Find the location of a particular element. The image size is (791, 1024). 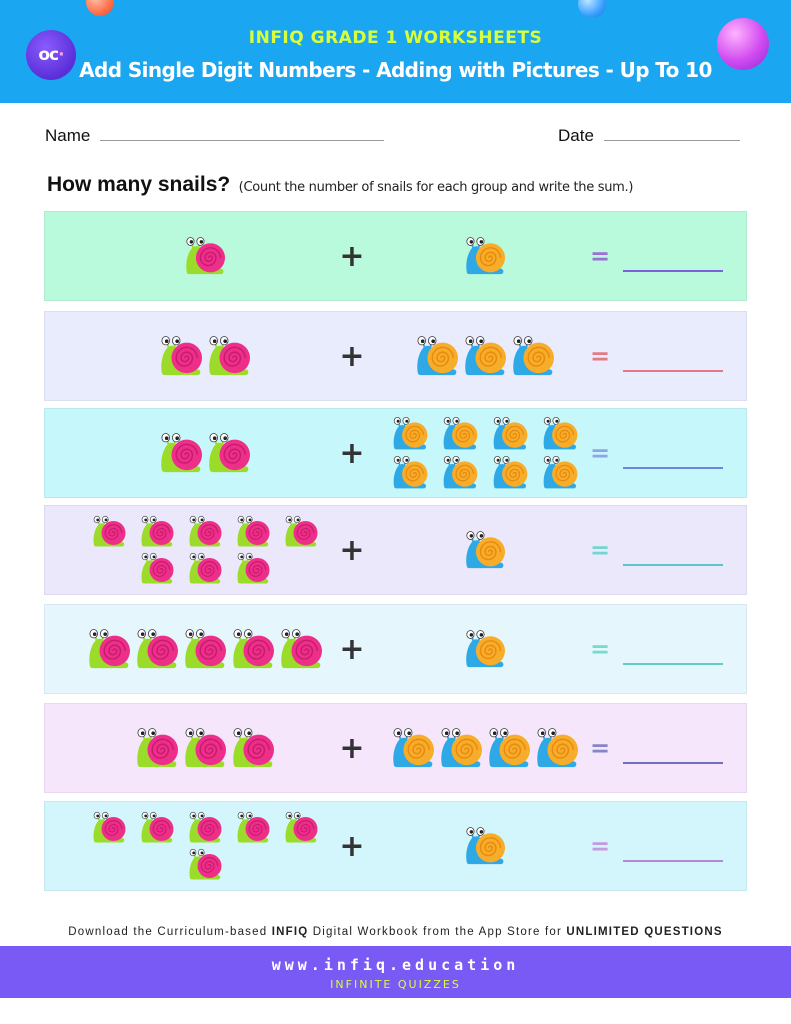

name-field is located at coordinates (242, 140).